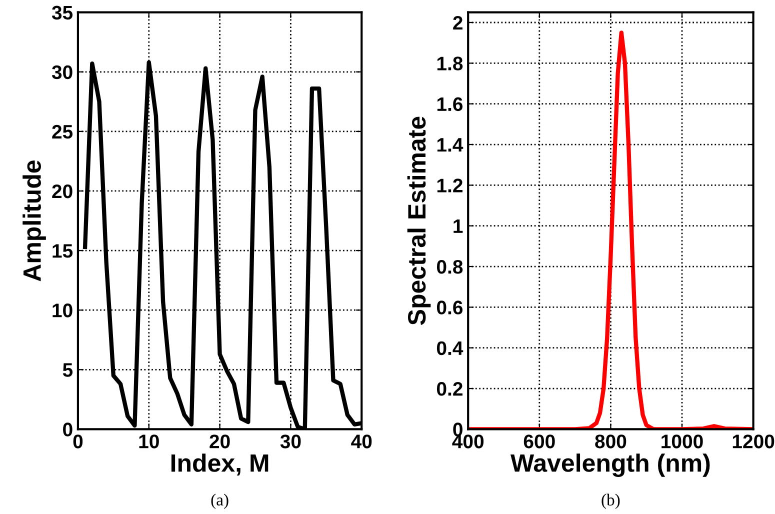 The width and height of the screenshot is (775, 514). Describe the element at coordinates (449, 267) in the screenshot. I see `y-tick-label: 0.8` at that location.